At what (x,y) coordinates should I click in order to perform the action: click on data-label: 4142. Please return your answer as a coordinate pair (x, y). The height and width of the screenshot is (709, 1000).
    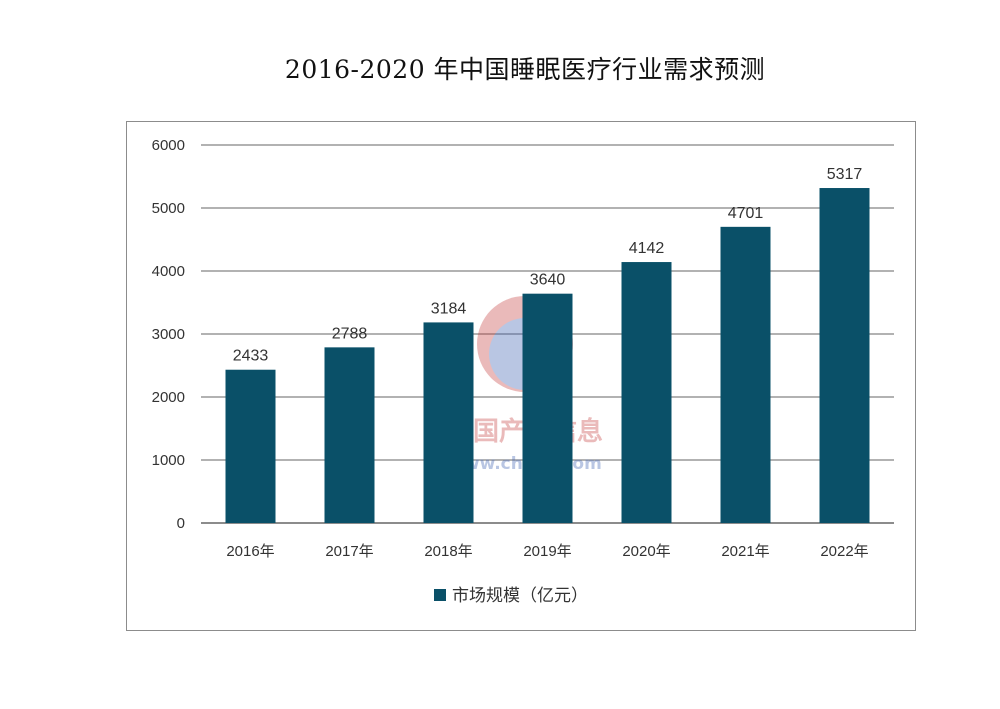
    Looking at the image, I should click on (647, 248).